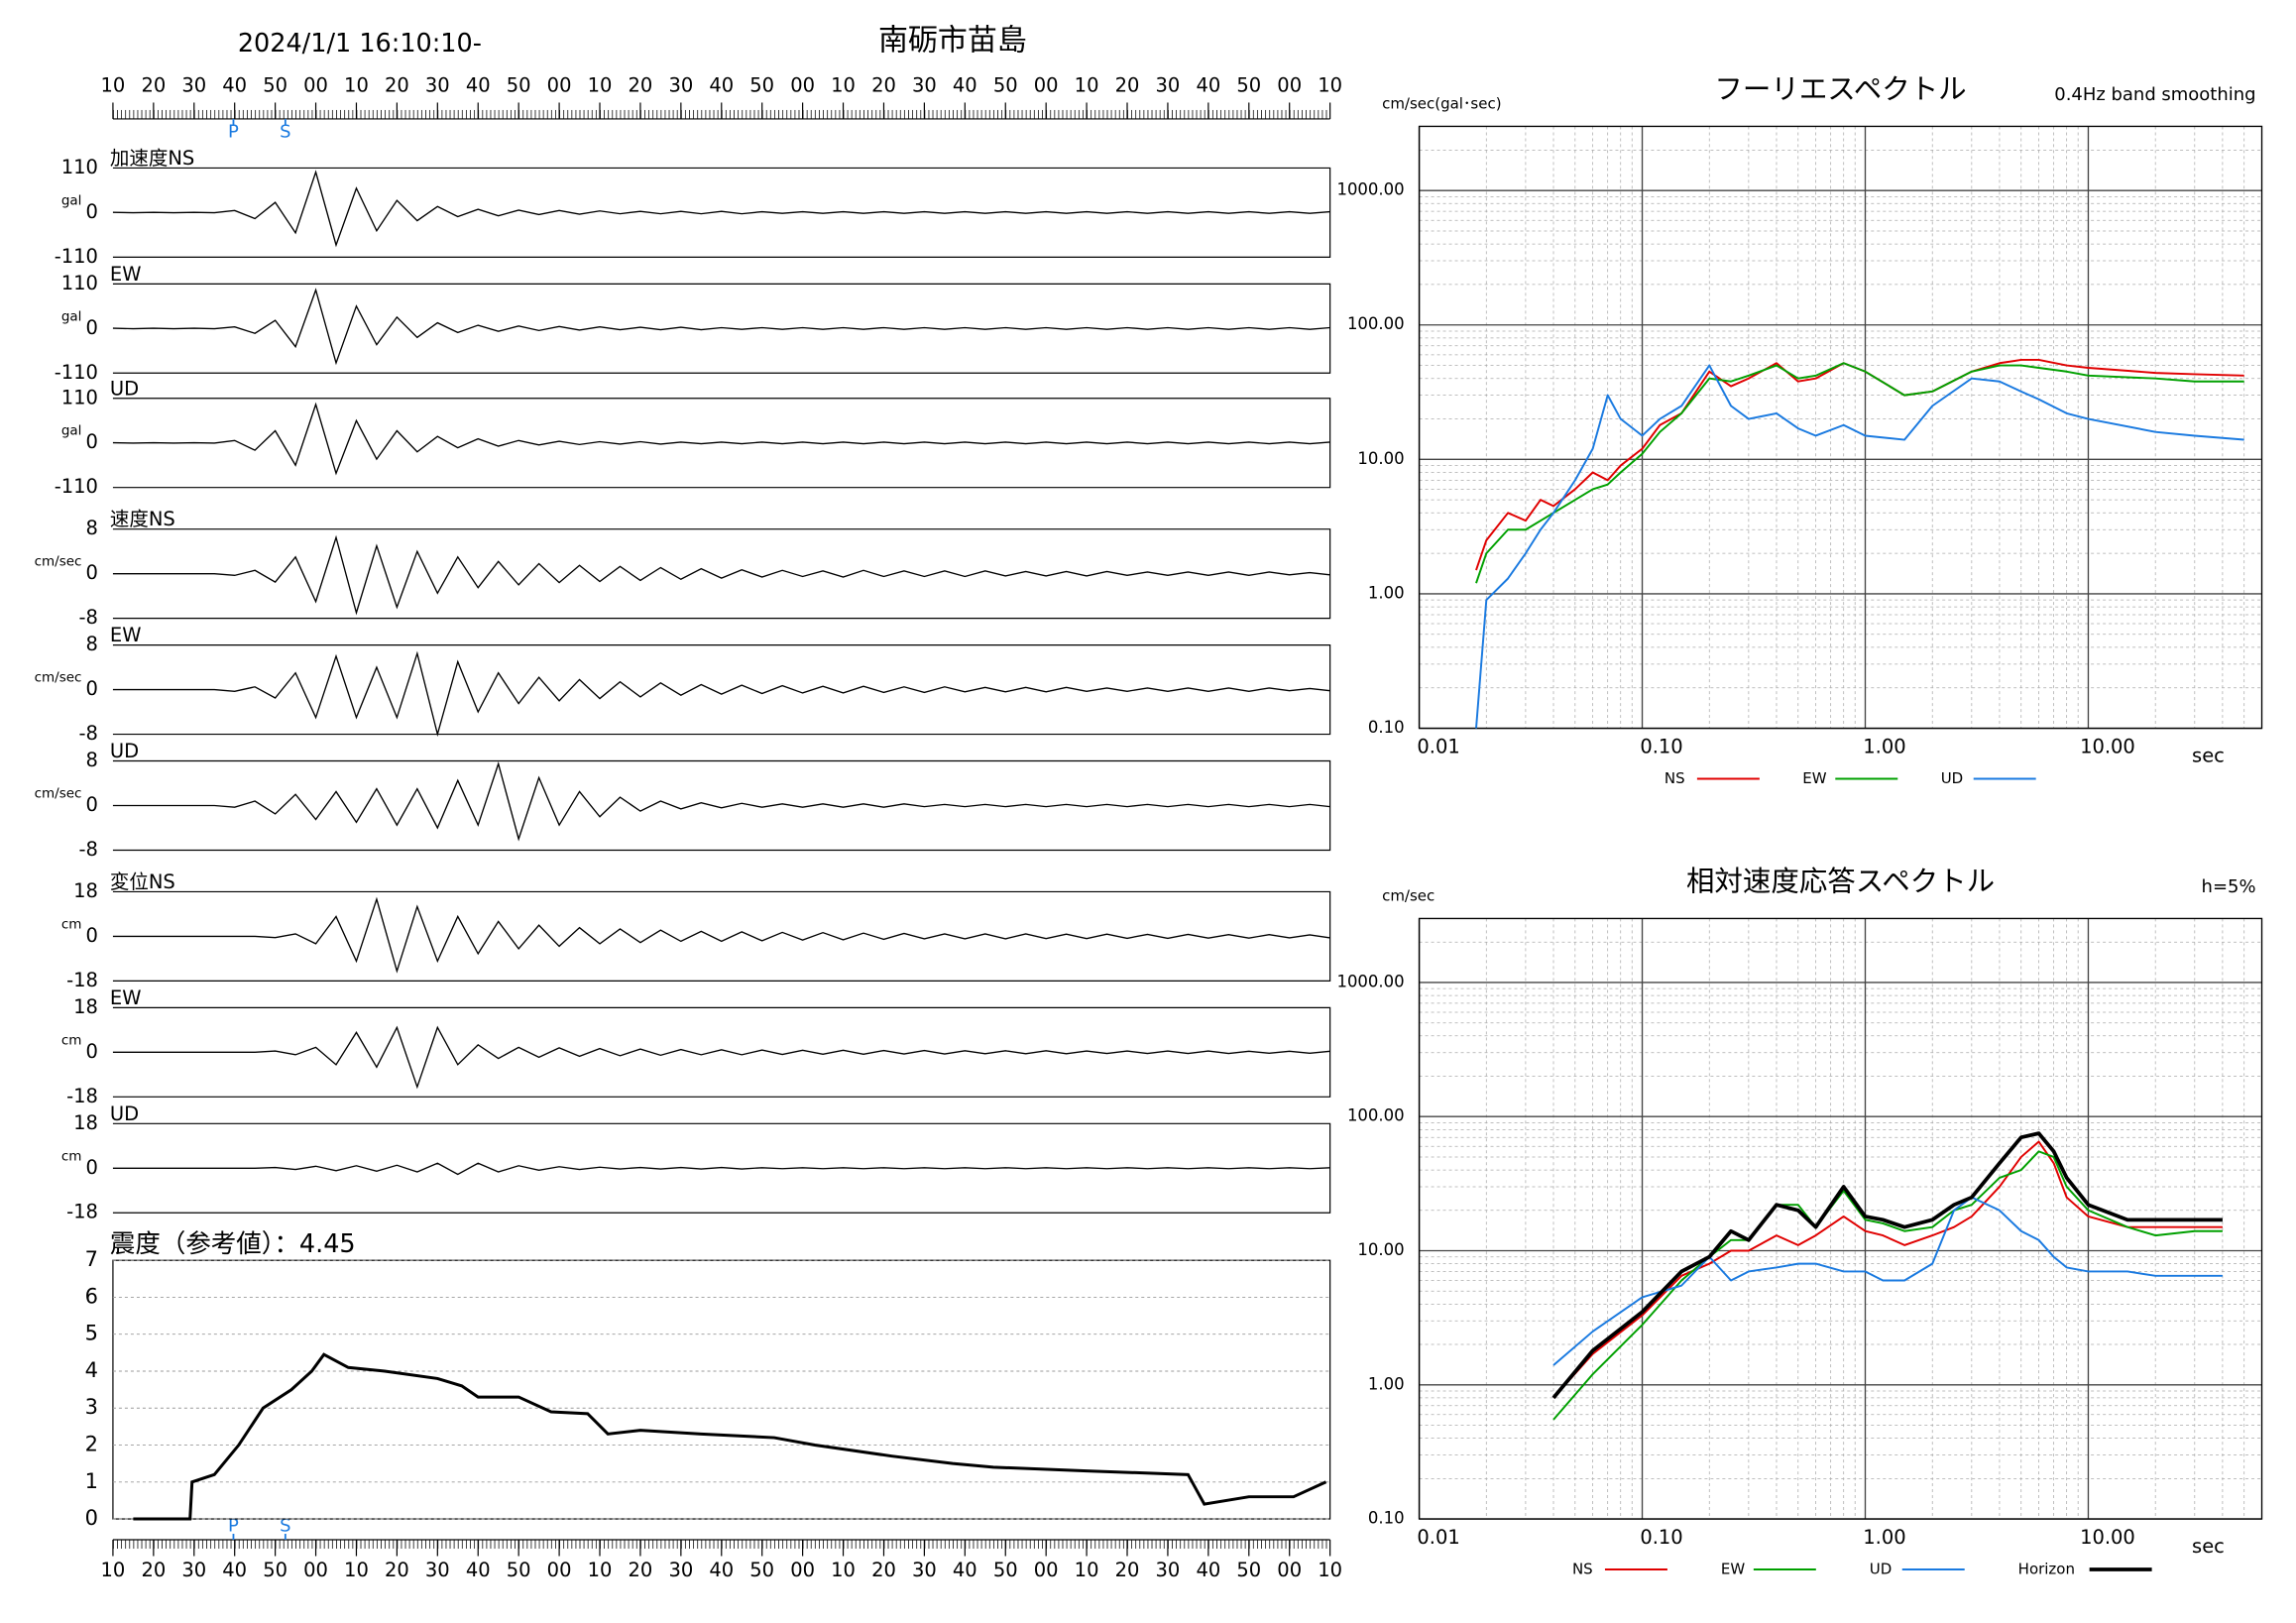 Image resolution: width=2296 pixels, height=1623 pixels. What do you see at coordinates (233, 1244) in the screenshot?
I see `intensity-title: 震度（参考値）：4.45` at bounding box center [233, 1244].